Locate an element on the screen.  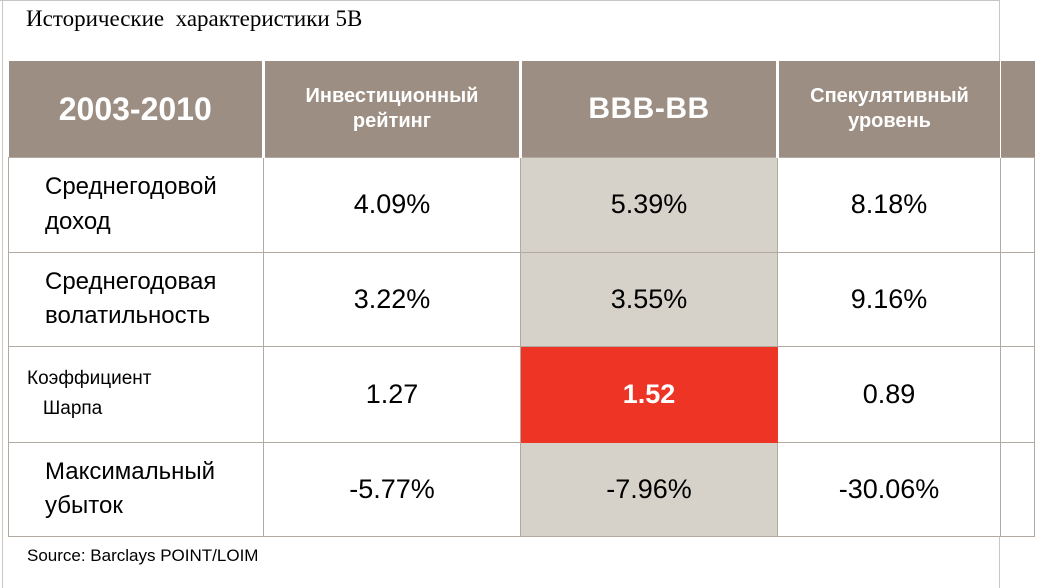
page-title: Исторические характеристики 5B is located at coordinates (194, 18).